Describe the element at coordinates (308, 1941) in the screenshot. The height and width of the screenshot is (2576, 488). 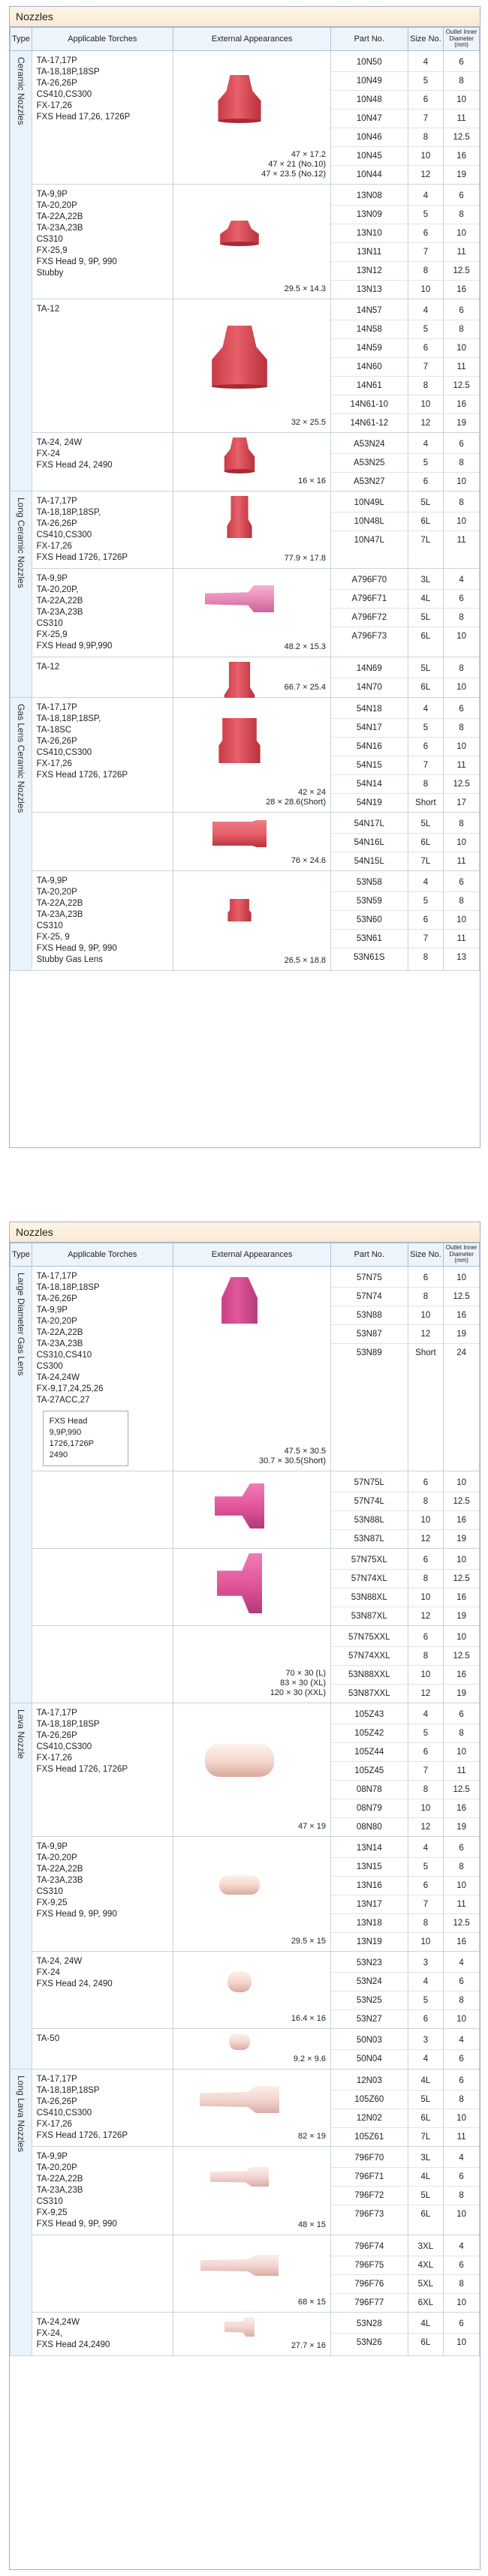
I see `dimension-text: 29.5 × 15` at that location.